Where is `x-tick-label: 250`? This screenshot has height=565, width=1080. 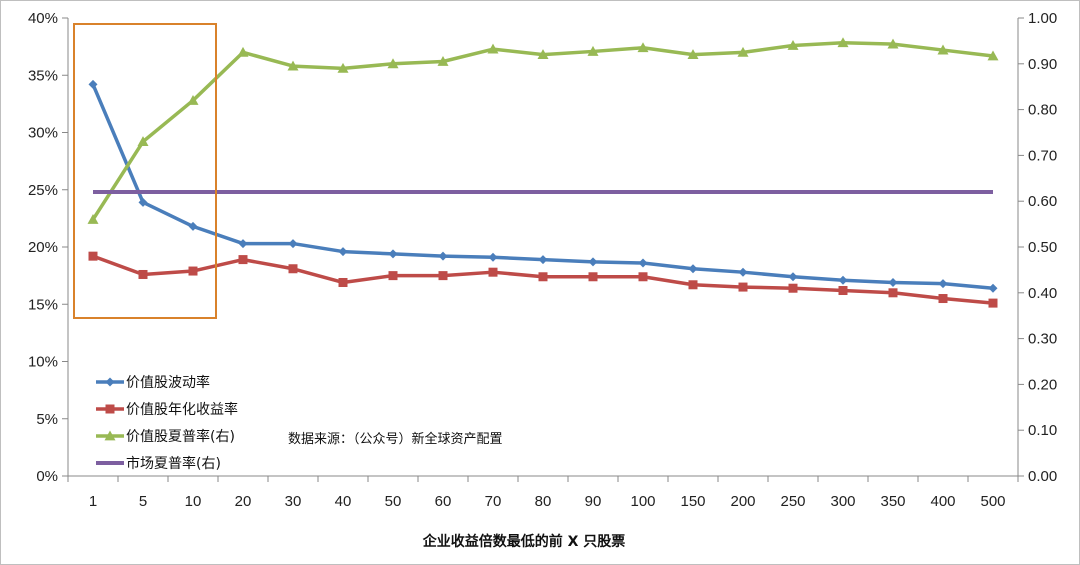 x-tick-label: 250 is located at coordinates (792, 501).